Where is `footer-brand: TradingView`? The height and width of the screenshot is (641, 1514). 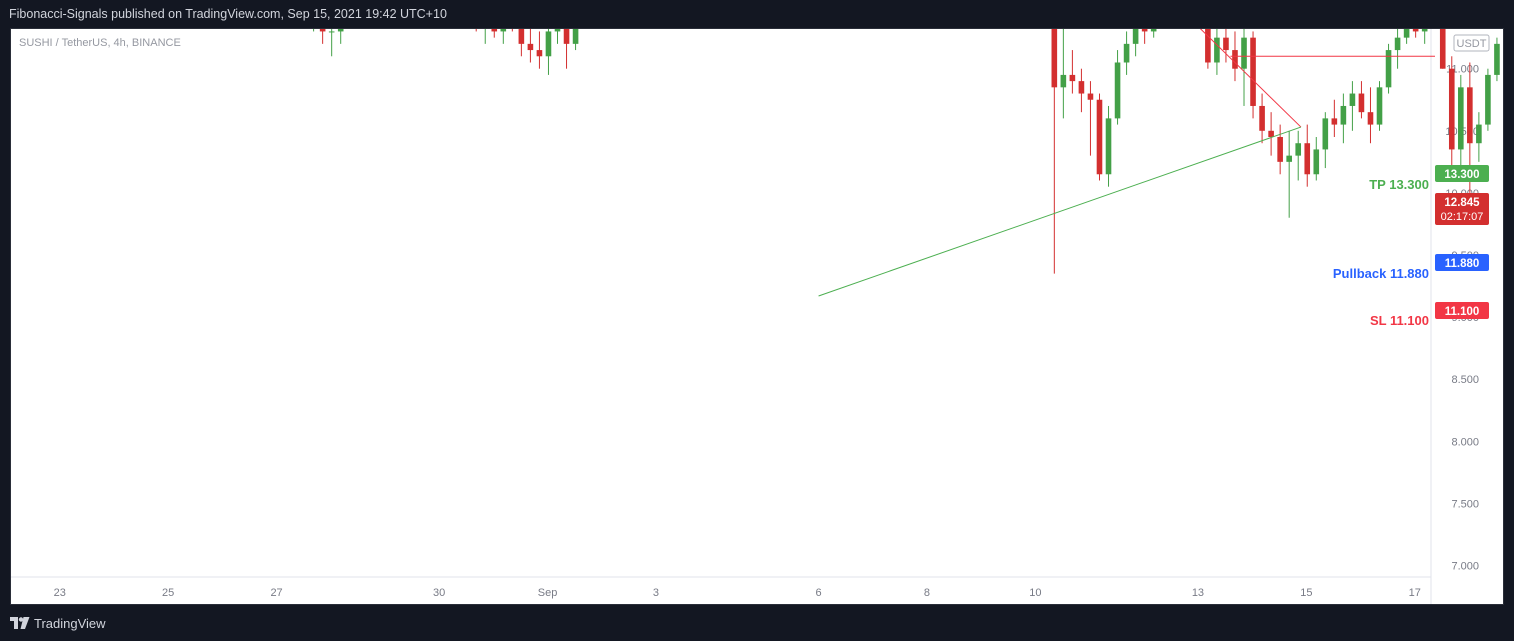
footer-brand: TradingView is located at coordinates (70, 623).